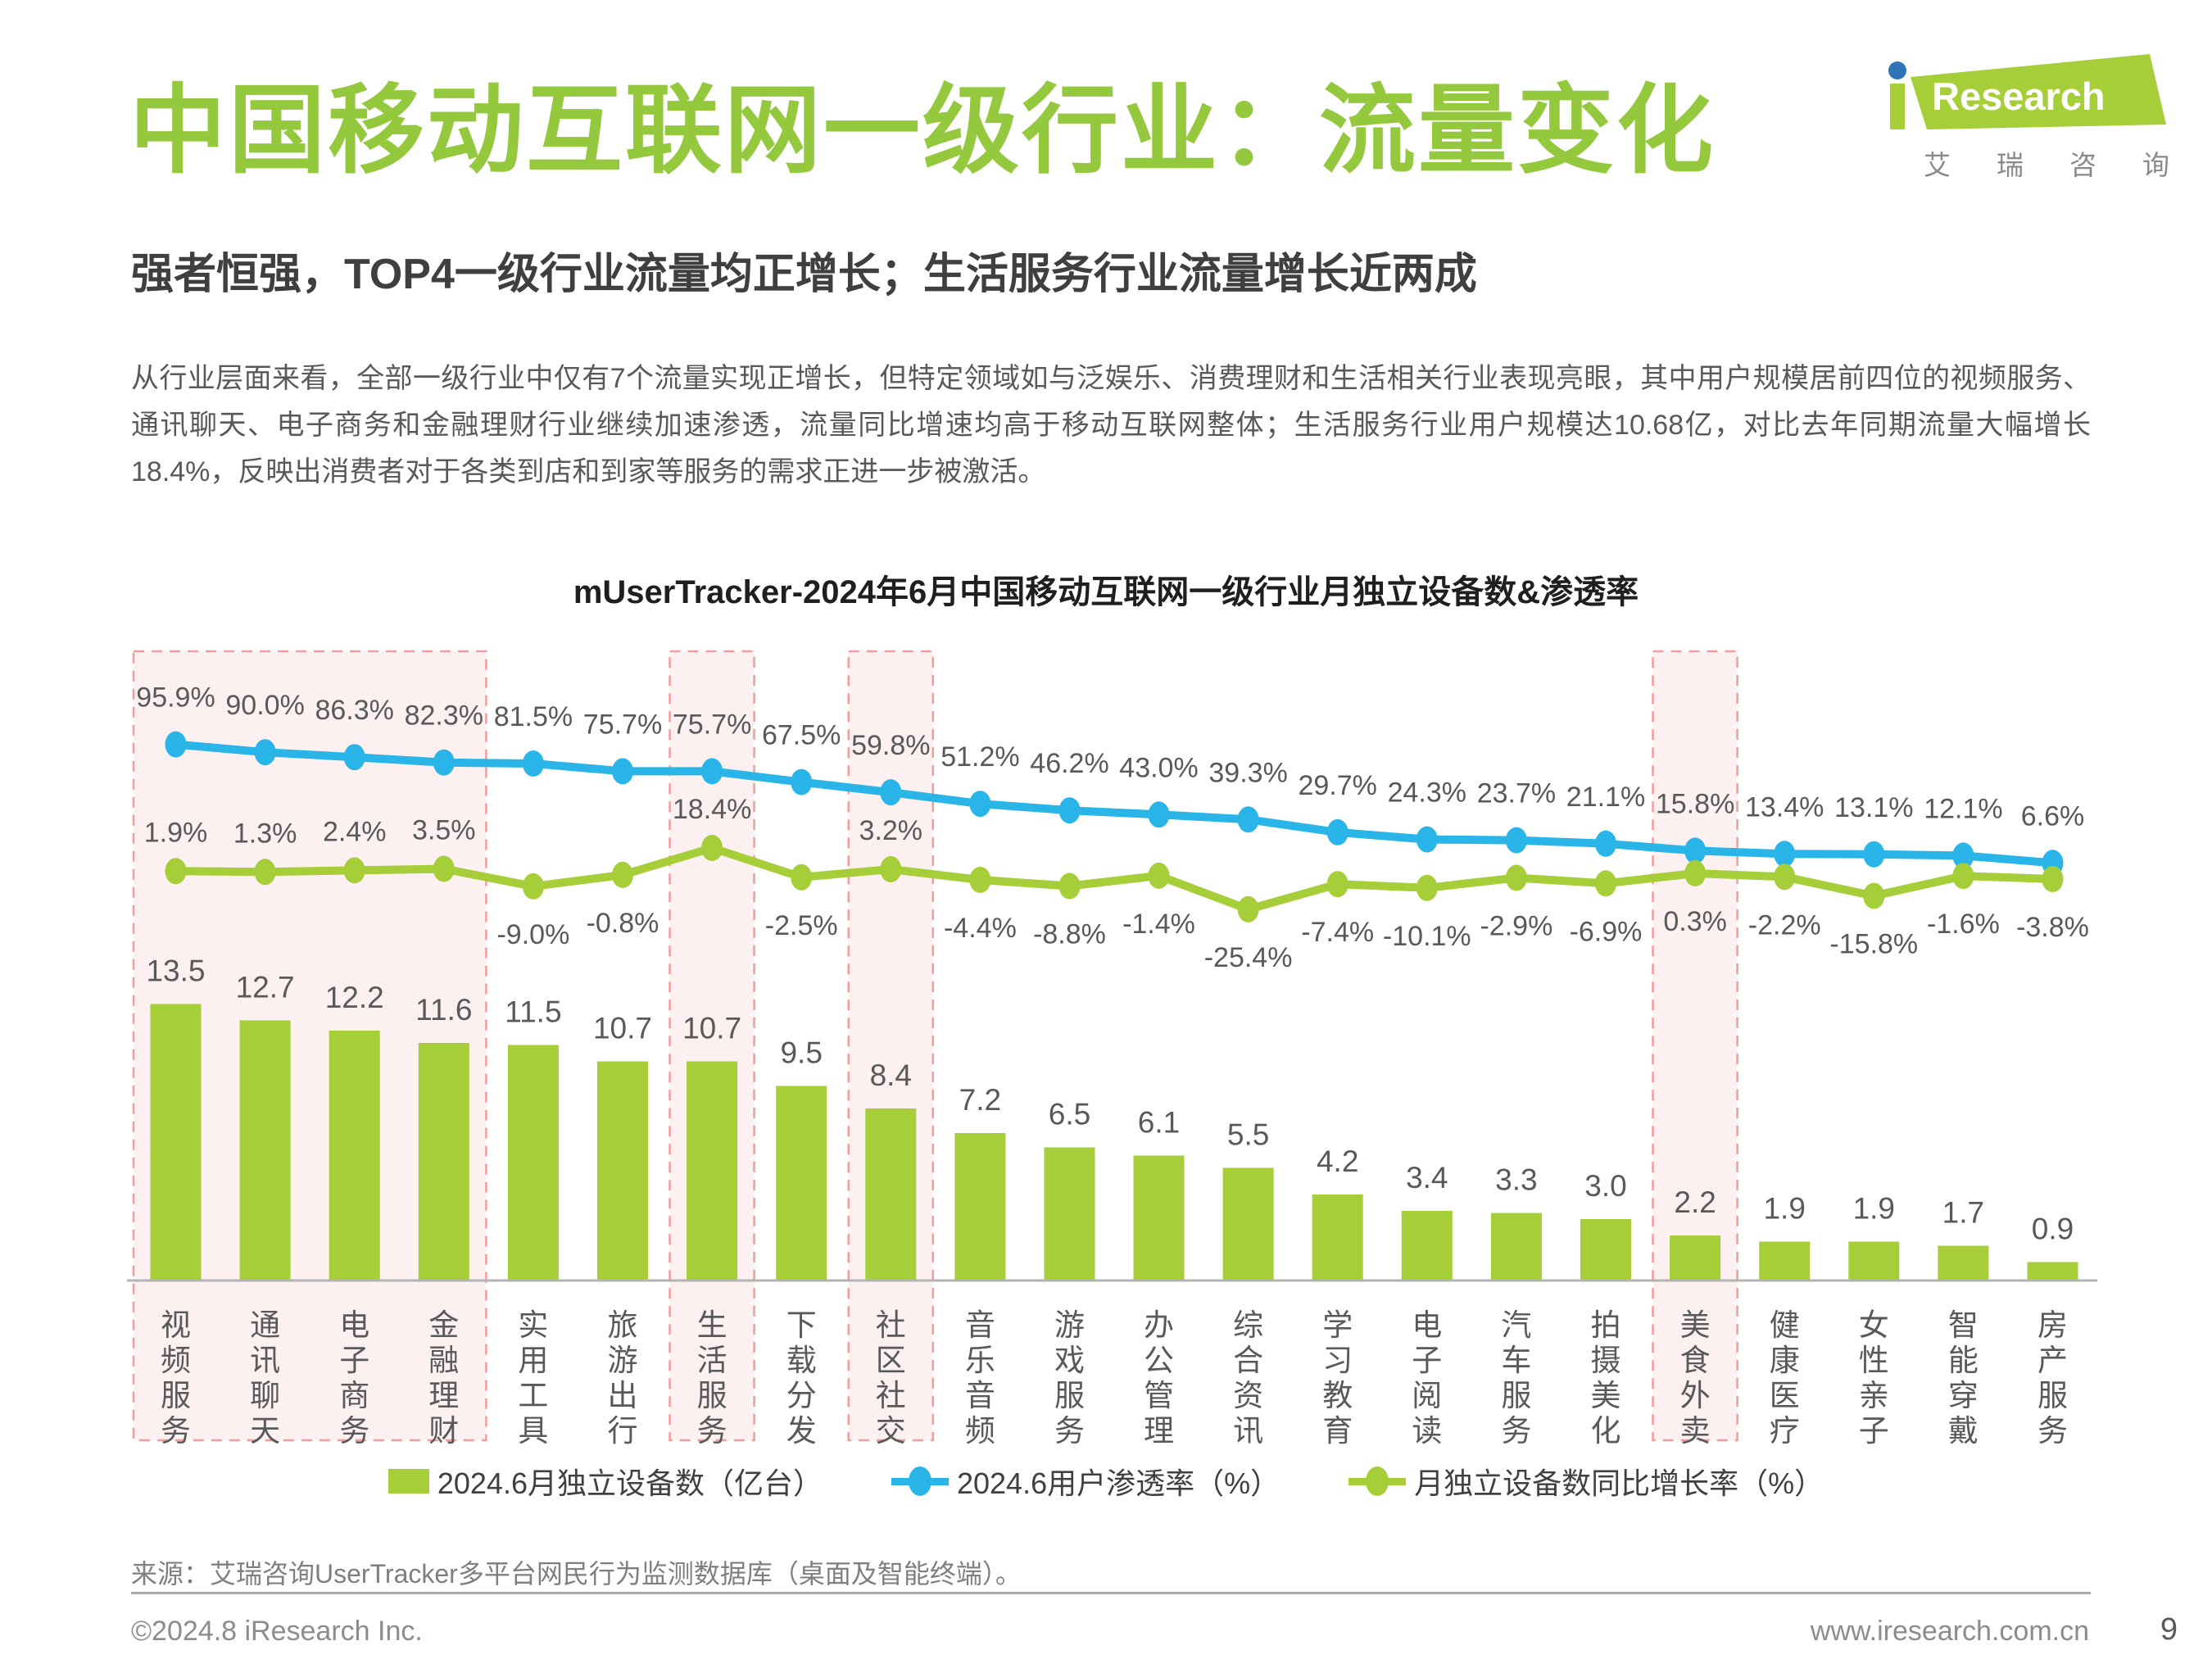  Describe the element at coordinates (176, 832) in the screenshot. I see `growth-label: 1.9%` at that location.